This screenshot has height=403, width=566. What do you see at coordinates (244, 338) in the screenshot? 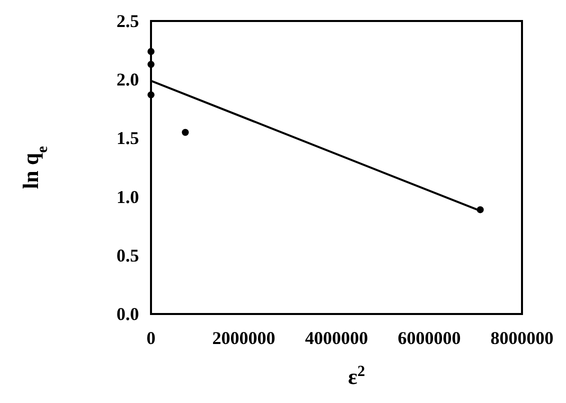
I see `x-tick-label: 2000000` at bounding box center [244, 338].